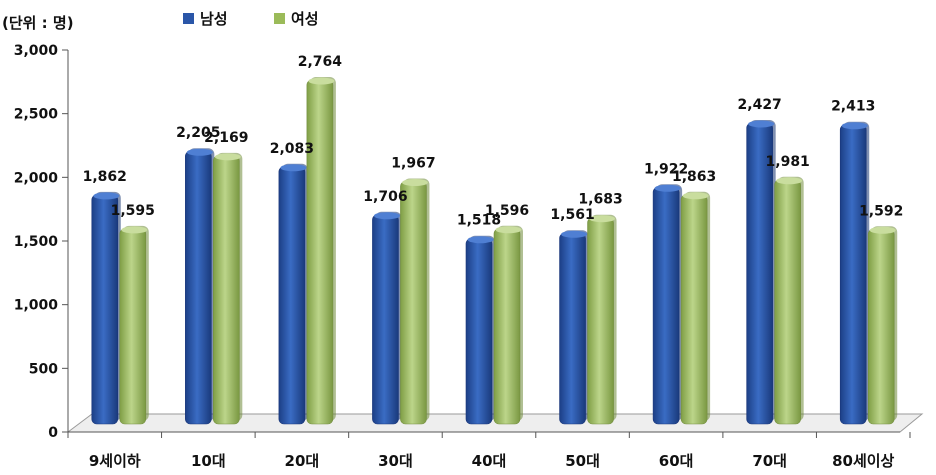  Describe the element at coordinates (43, 369) in the screenshot. I see `y-tick-label: 500` at that location.